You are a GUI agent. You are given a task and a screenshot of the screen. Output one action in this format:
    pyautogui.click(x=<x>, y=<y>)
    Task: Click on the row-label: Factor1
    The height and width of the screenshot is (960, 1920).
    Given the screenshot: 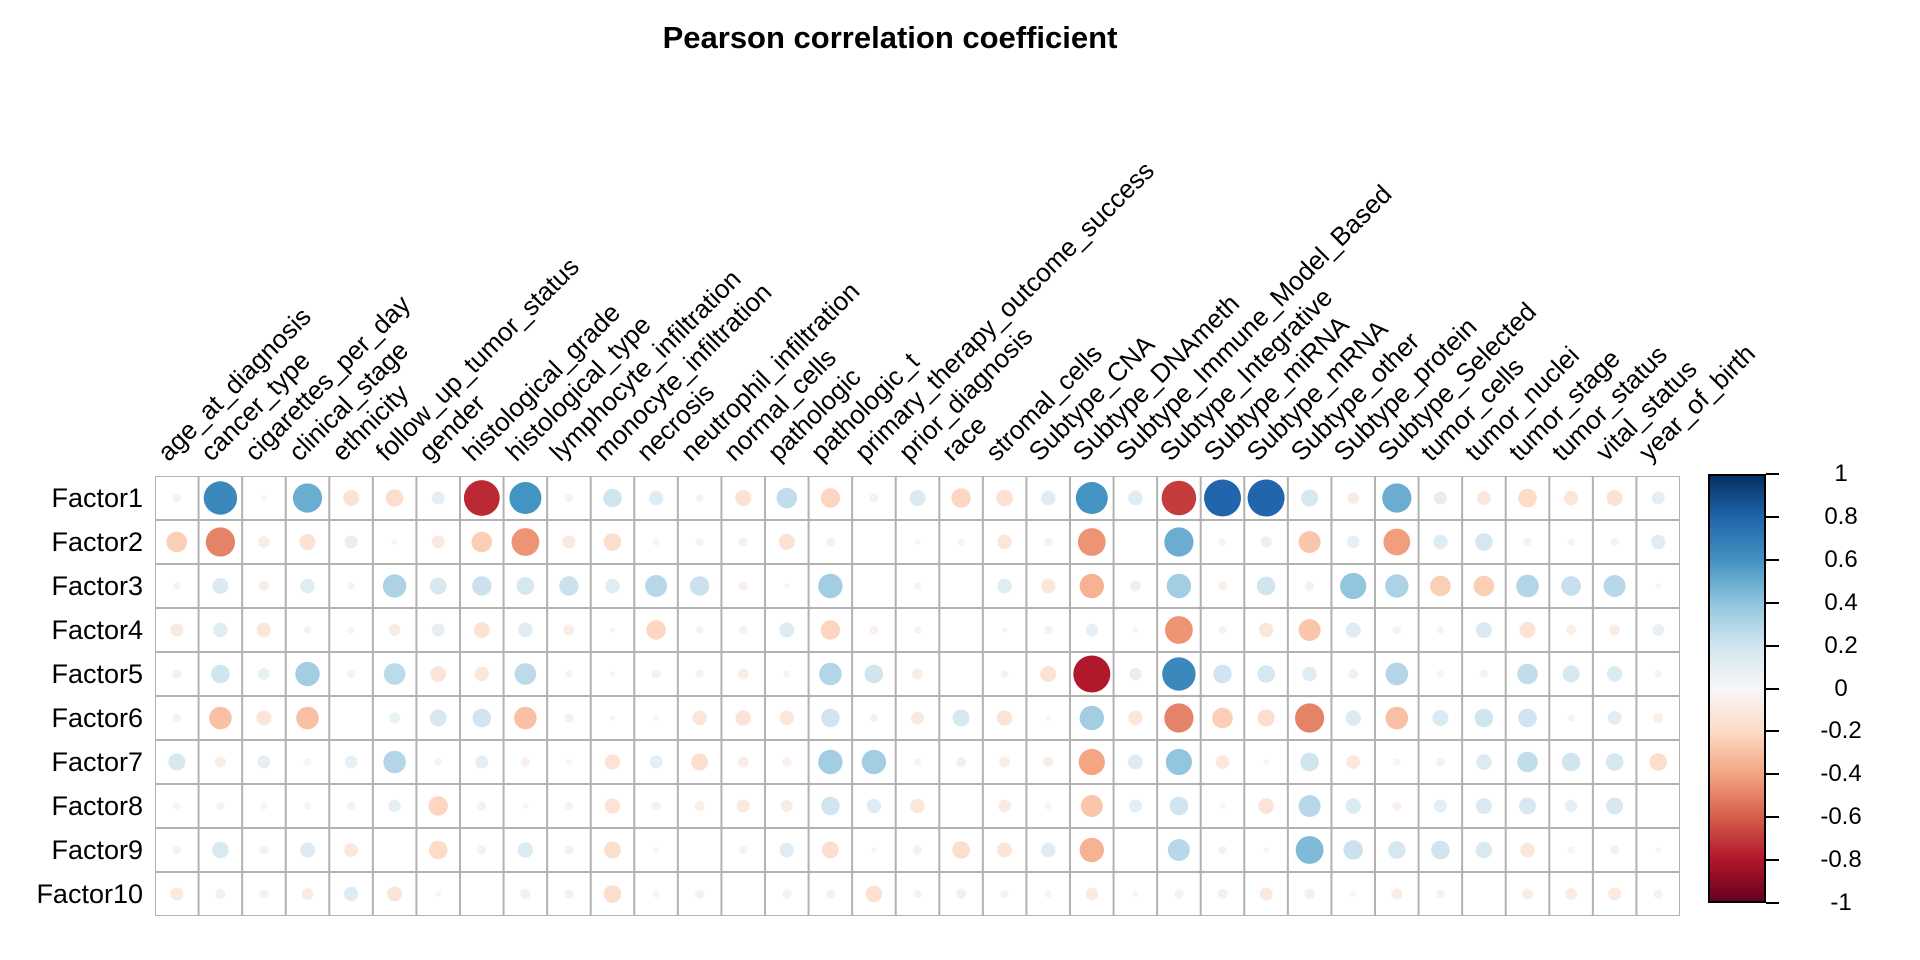 What is the action you would take?
    pyautogui.click(x=97, y=498)
    